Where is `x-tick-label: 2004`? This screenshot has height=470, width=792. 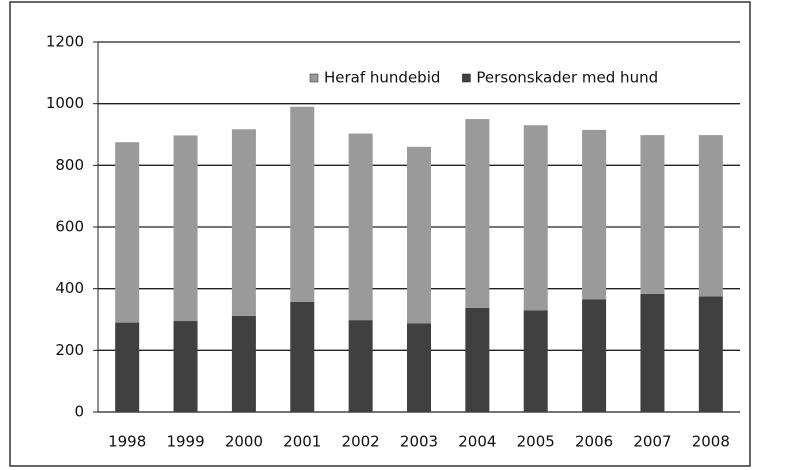 x-tick-label: 2004 is located at coordinates (477, 442).